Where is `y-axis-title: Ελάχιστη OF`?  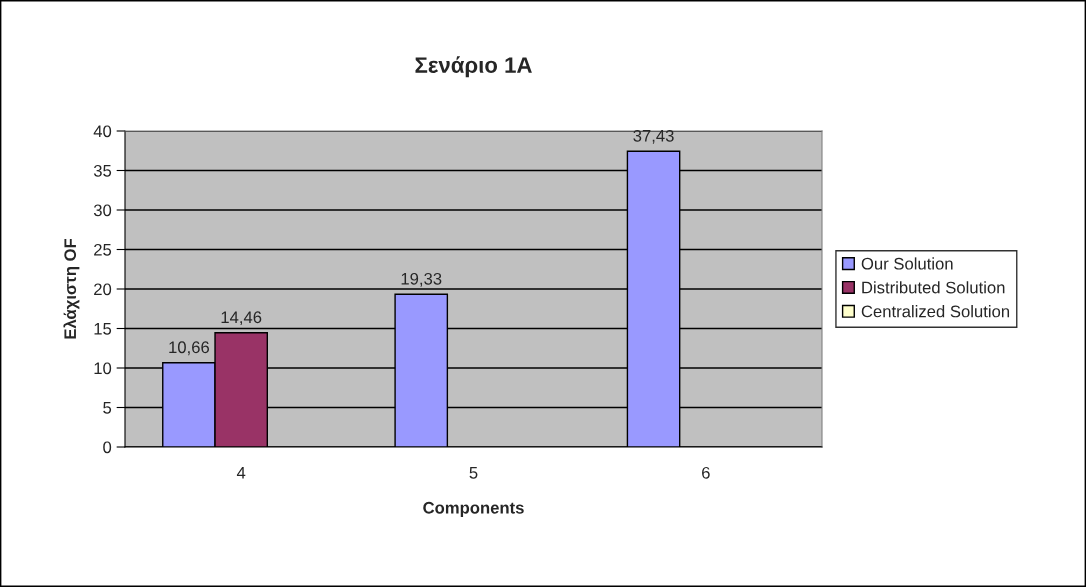 y-axis-title: Ελάχιστη OF is located at coordinates (71, 288).